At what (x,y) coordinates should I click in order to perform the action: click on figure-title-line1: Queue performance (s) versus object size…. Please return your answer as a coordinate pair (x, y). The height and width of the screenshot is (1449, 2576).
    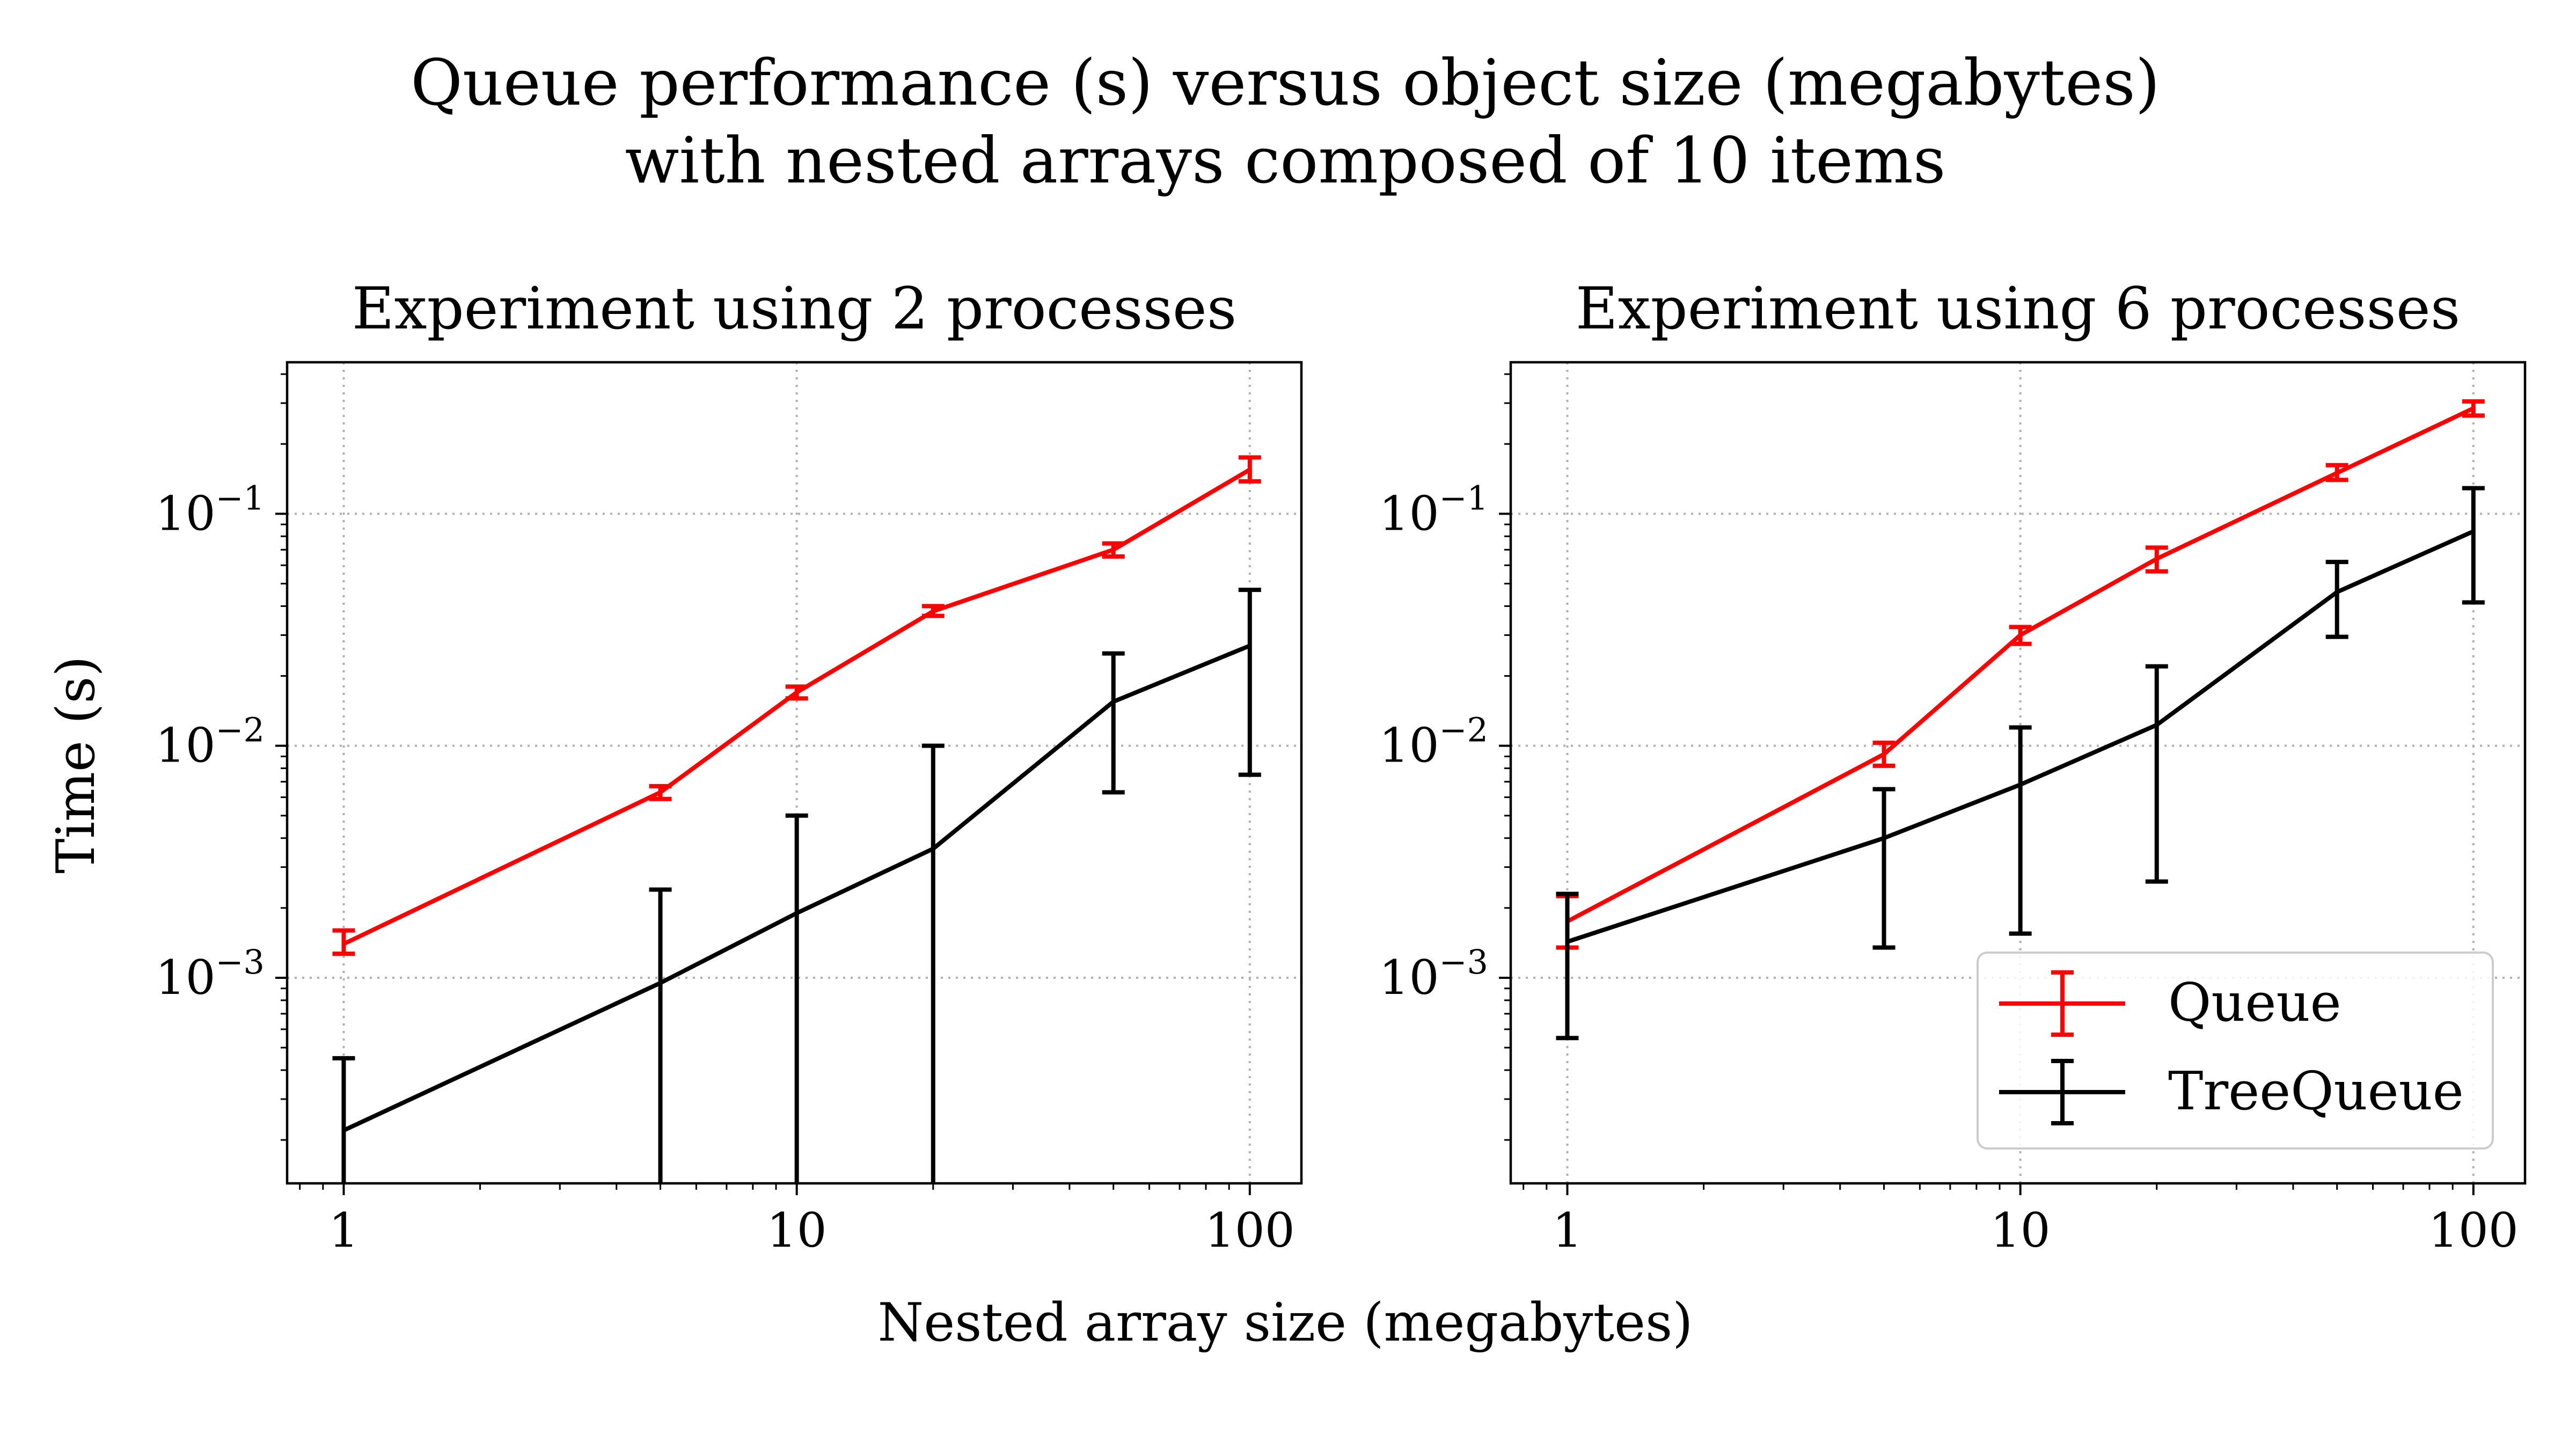
    Looking at the image, I should click on (1285, 83).